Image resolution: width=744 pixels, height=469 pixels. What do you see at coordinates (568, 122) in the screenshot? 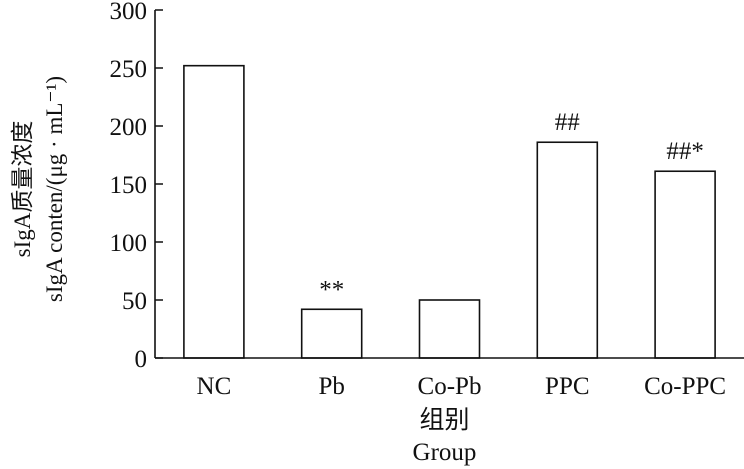
I see `bar-significance-label: ##` at bounding box center [568, 122].